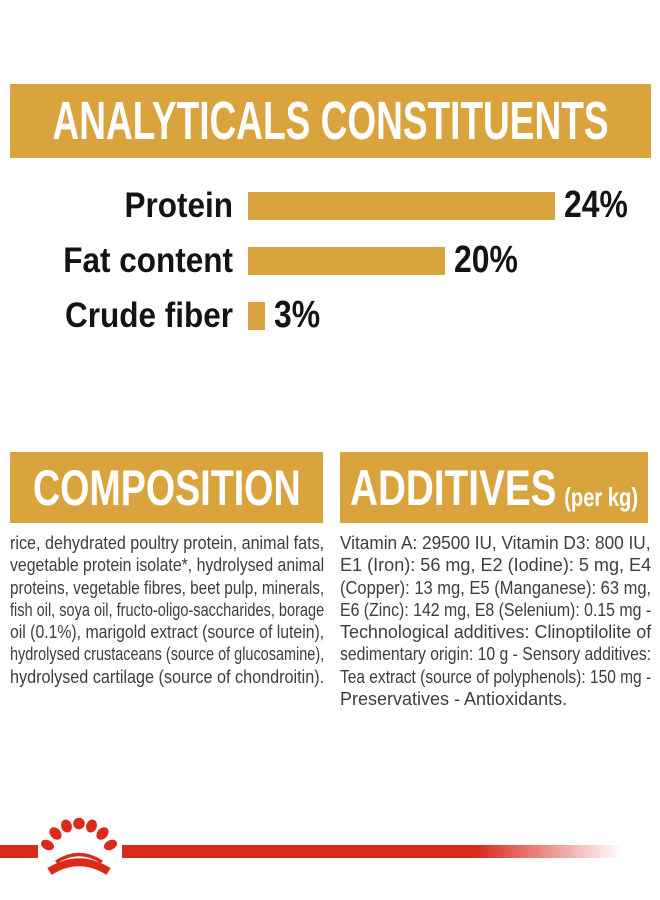  What do you see at coordinates (454, 699) in the screenshot?
I see `text-line: Preservatives - Antioxidants.` at bounding box center [454, 699].